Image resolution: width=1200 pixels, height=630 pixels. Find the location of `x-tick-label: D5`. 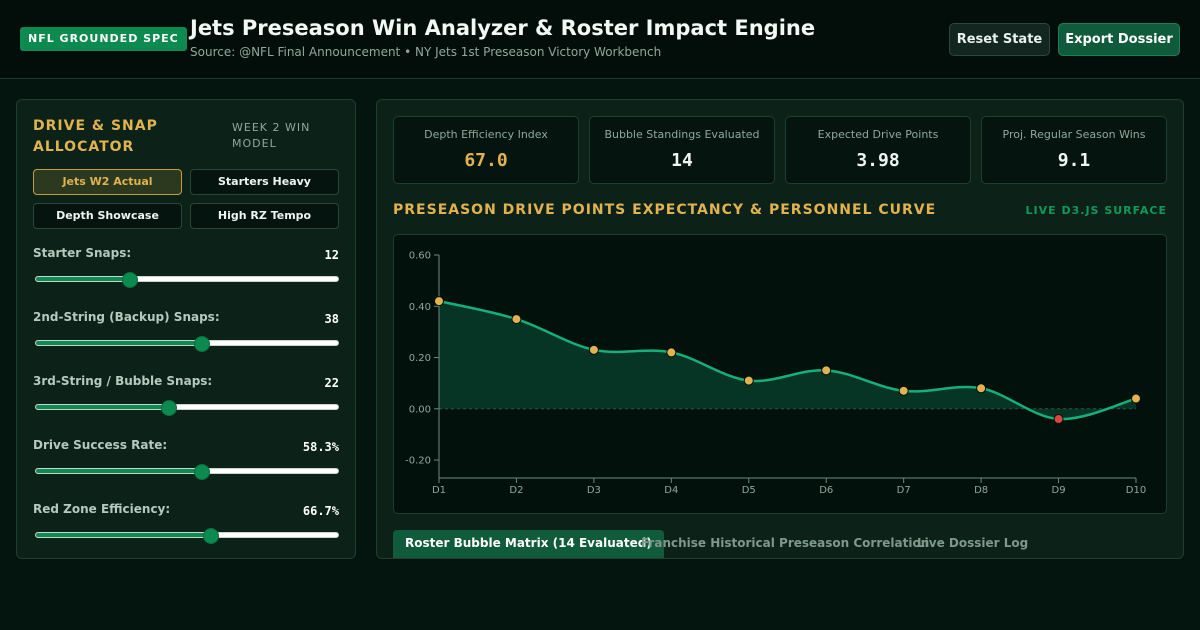

x-tick-label: D5 is located at coordinates (749, 490).